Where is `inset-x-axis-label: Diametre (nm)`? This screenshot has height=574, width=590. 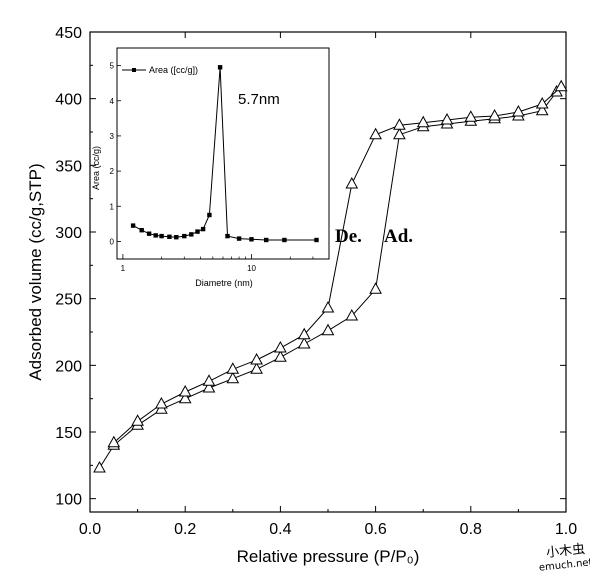 inset-x-axis-label: Diametre (nm) is located at coordinates (224, 283).